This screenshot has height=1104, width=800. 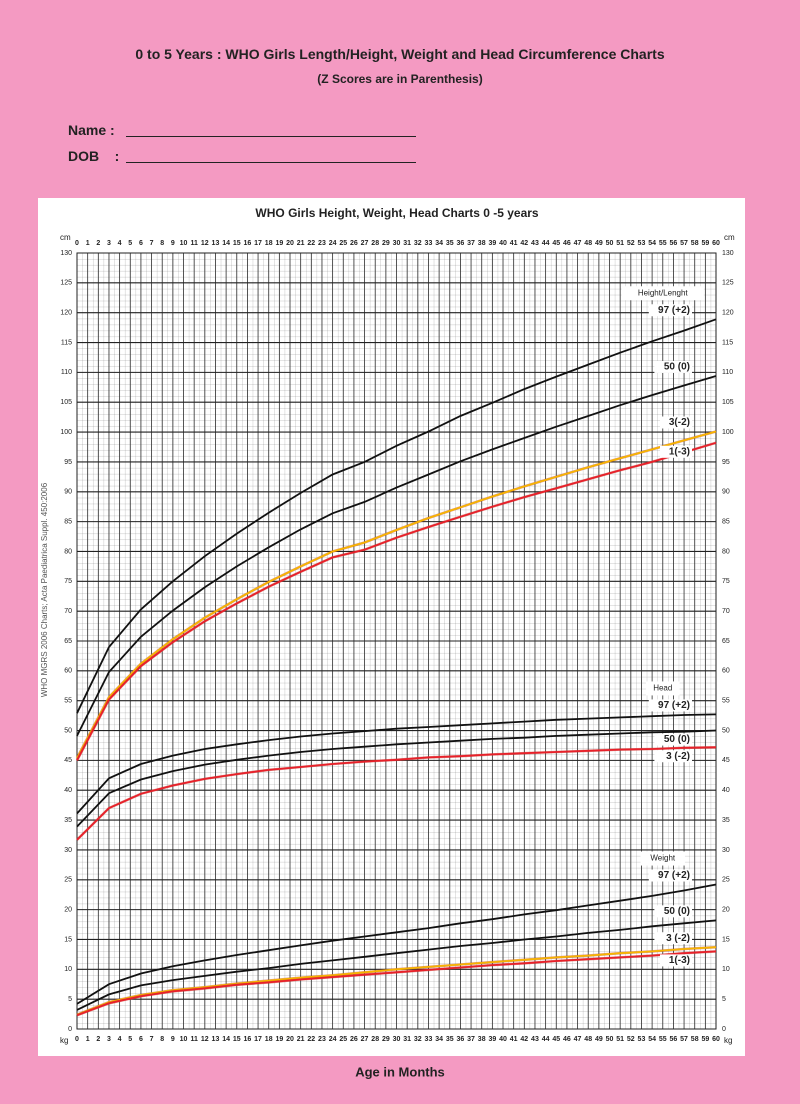 What do you see at coordinates (216, 243) in the screenshot?
I see `x-tick-label-top: 13` at bounding box center [216, 243].